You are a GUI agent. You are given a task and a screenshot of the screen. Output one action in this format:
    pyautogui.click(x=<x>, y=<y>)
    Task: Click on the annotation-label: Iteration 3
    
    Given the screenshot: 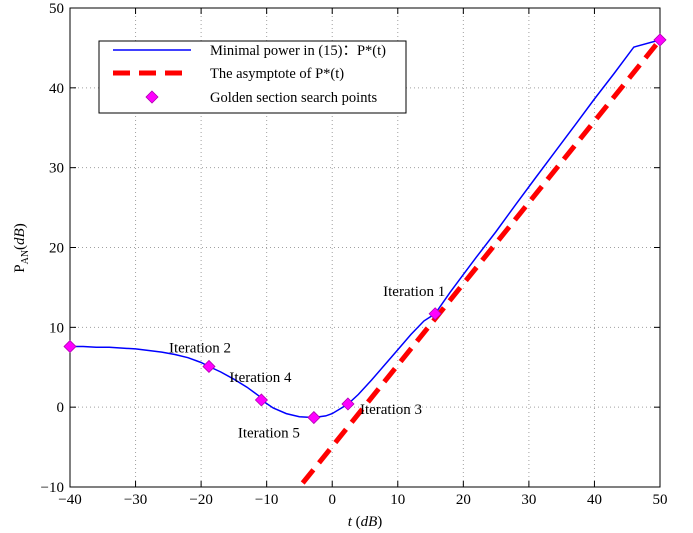 What is the action you would take?
    pyautogui.click(x=391, y=410)
    